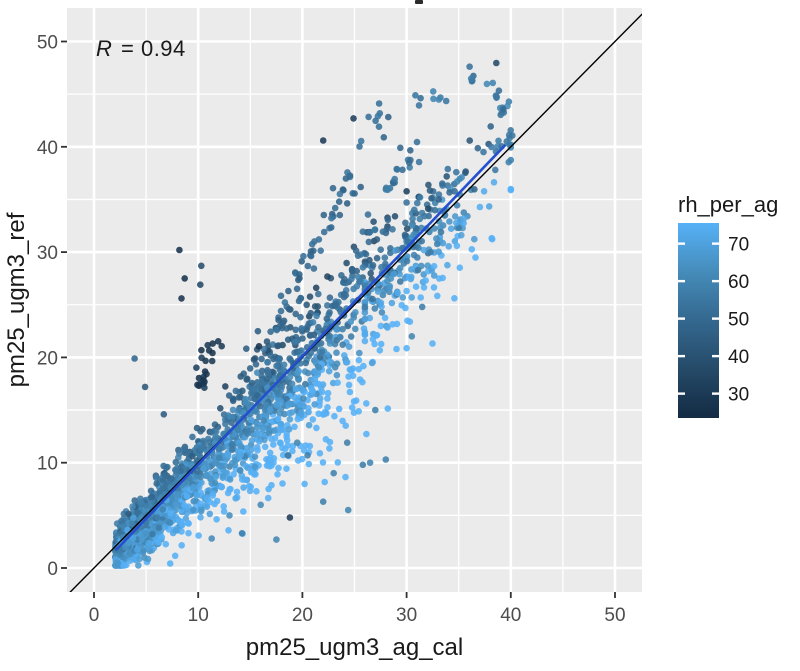 The height and width of the screenshot is (671, 800). What do you see at coordinates (47, 148) in the screenshot?
I see `y-tick-label: 40` at bounding box center [47, 148].